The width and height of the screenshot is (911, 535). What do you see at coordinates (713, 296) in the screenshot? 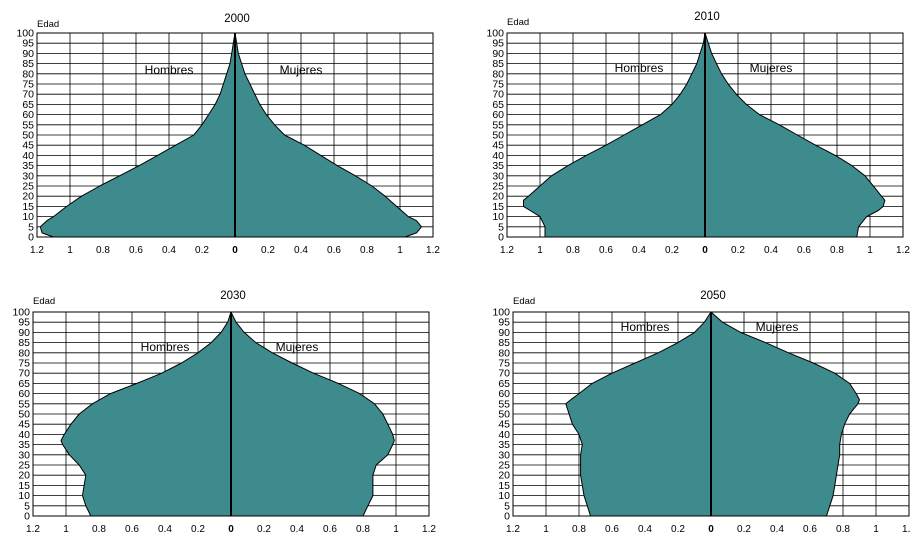
I see `chart-title: 2050` at bounding box center [713, 296].